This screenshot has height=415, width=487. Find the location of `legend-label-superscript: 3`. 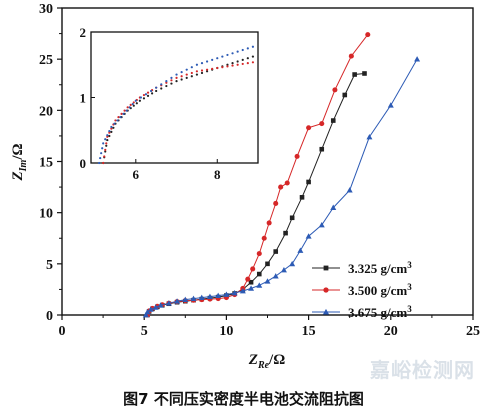

legend-label-superscript: 3 is located at coordinates (409, 265).